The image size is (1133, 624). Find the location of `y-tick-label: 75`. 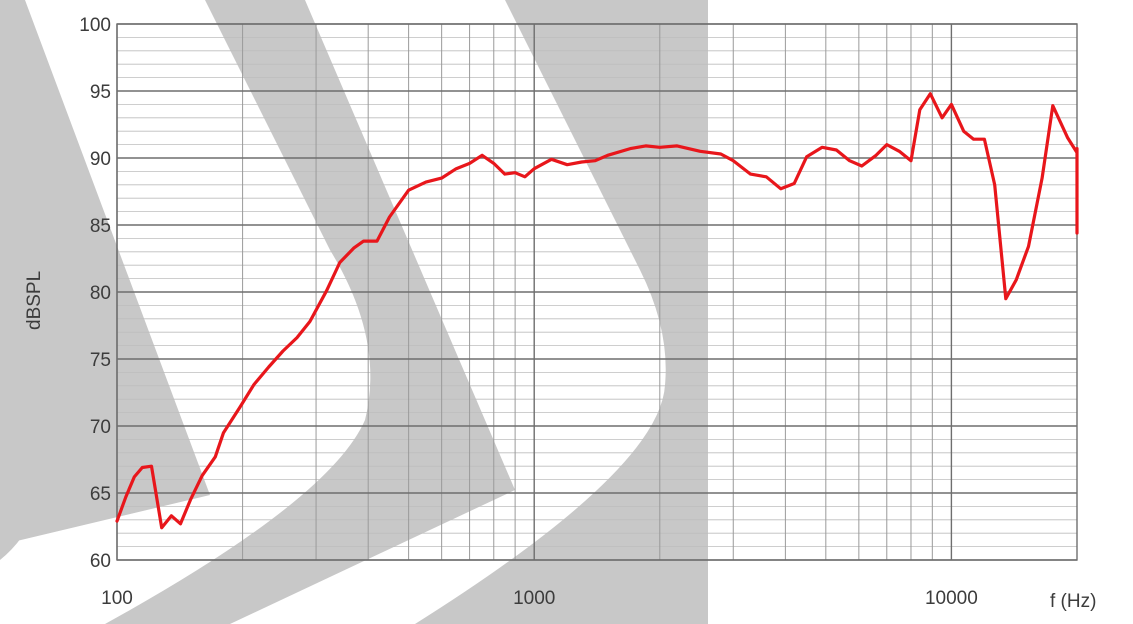

y-tick-label: 75 is located at coordinates (100, 360).